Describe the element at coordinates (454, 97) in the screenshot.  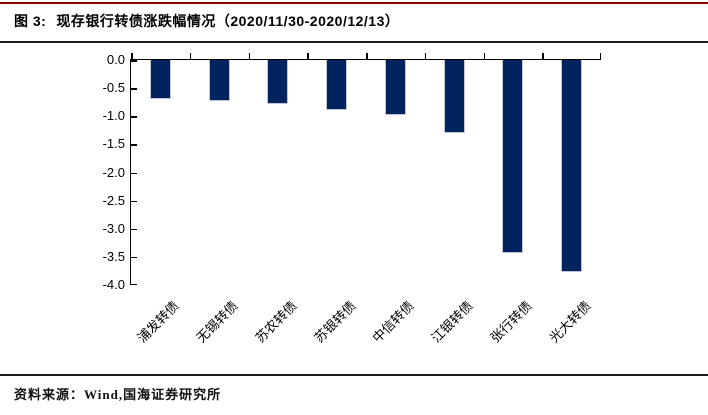
I see `bar-江银转债` at that location.